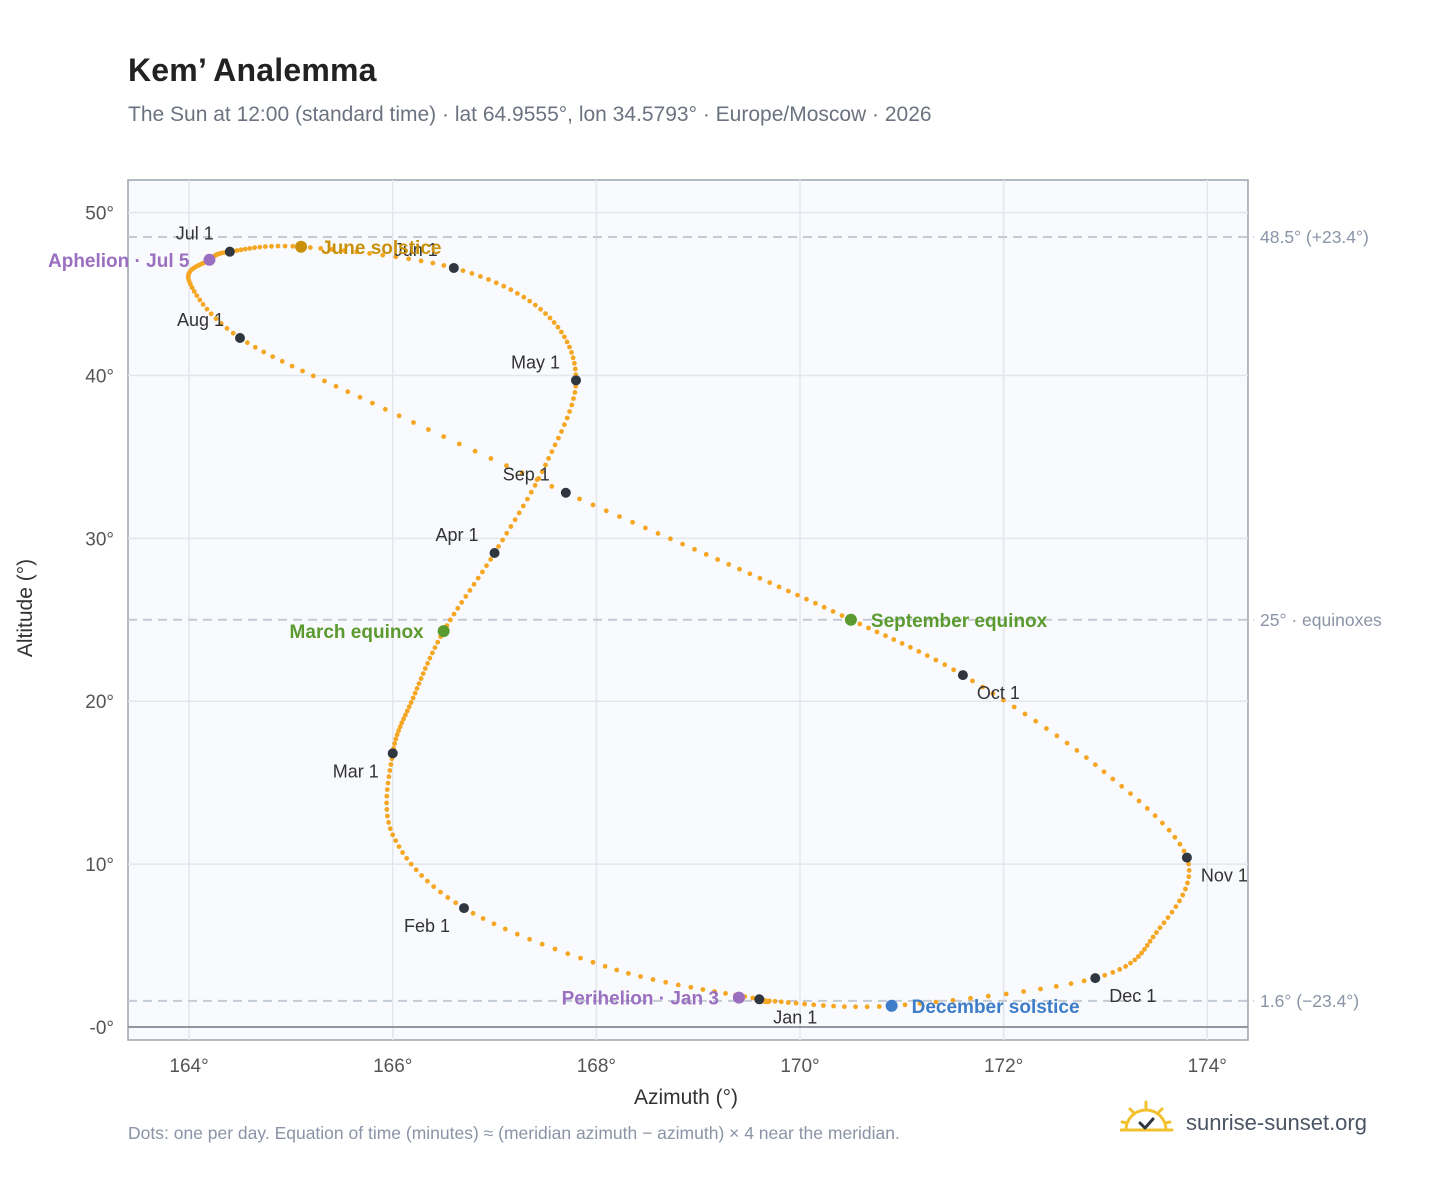 The image size is (1448, 1188). What do you see at coordinates (252, 70) in the screenshot?
I see `chart-title: Kem’ Analemma` at bounding box center [252, 70].